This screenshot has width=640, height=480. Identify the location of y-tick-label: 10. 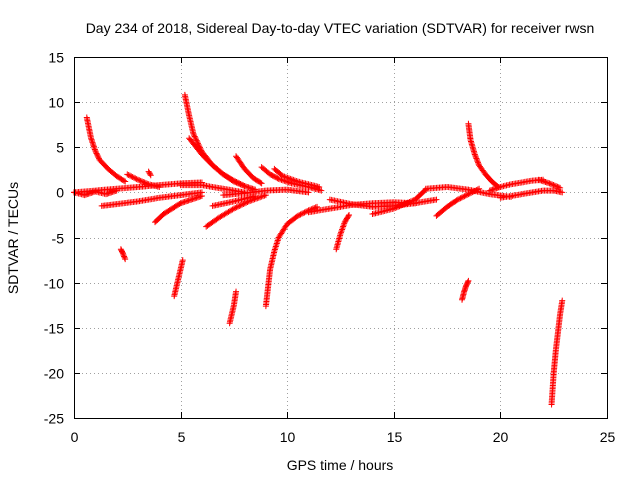
(56, 103).